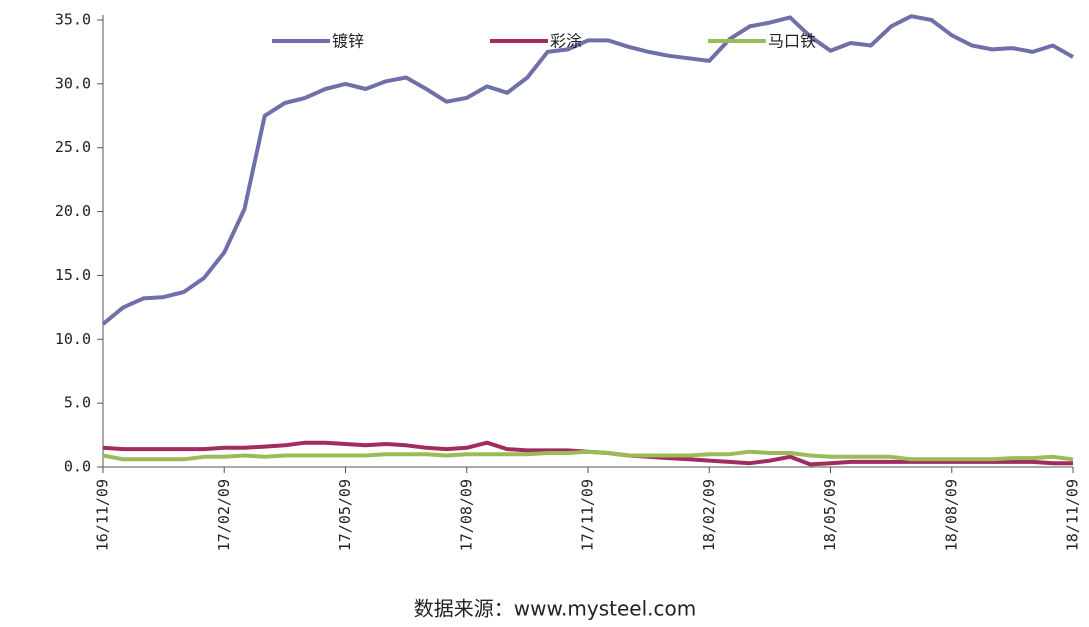 The width and height of the screenshot is (1089, 627). Describe the element at coordinates (709, 515) in the screenshot. I see `x-tick-label: 18/02/09` at that location.